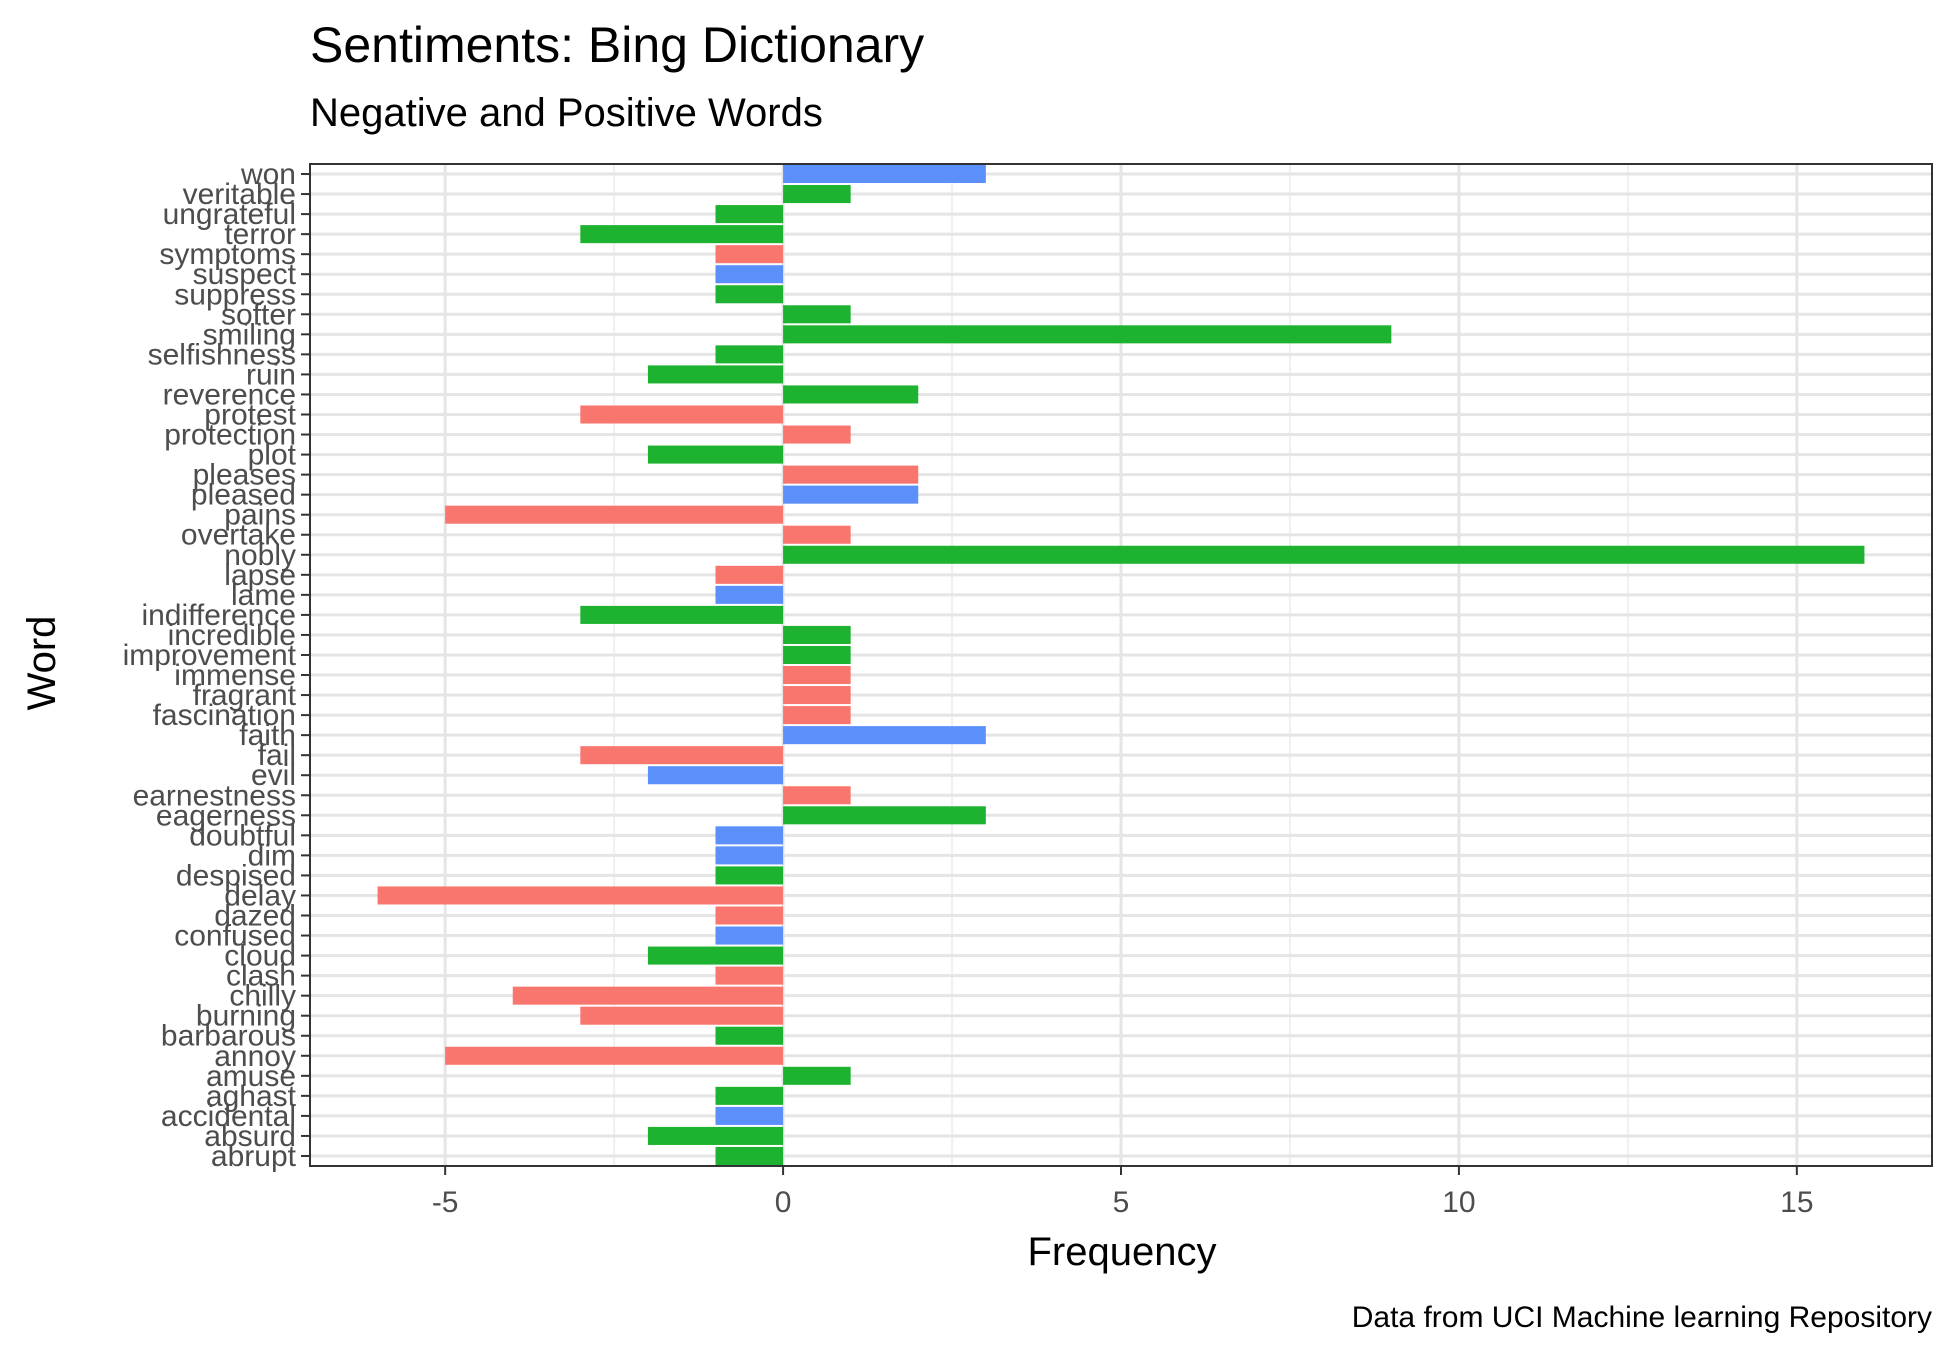 This screenshot has height=1349, width=1950. I want to click on y-tick-label: despised, so click(236, 875).